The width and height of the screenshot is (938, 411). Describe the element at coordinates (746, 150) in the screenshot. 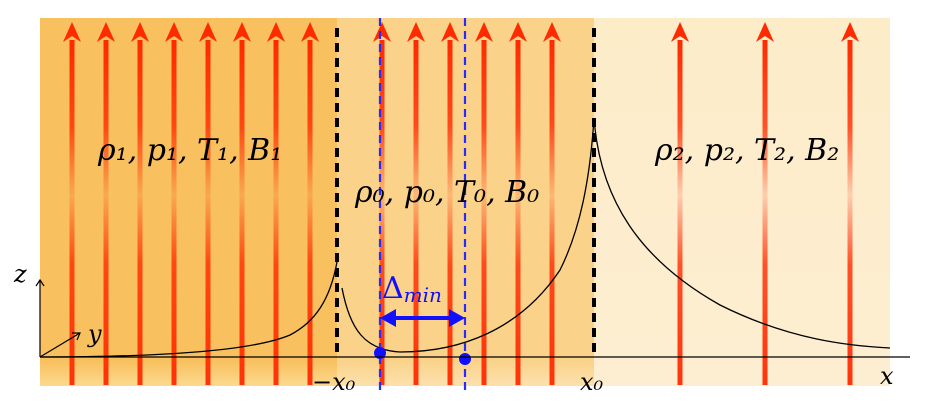

I see `right-region-label: ρ₂, p₂, T₂, B₂` at that location.